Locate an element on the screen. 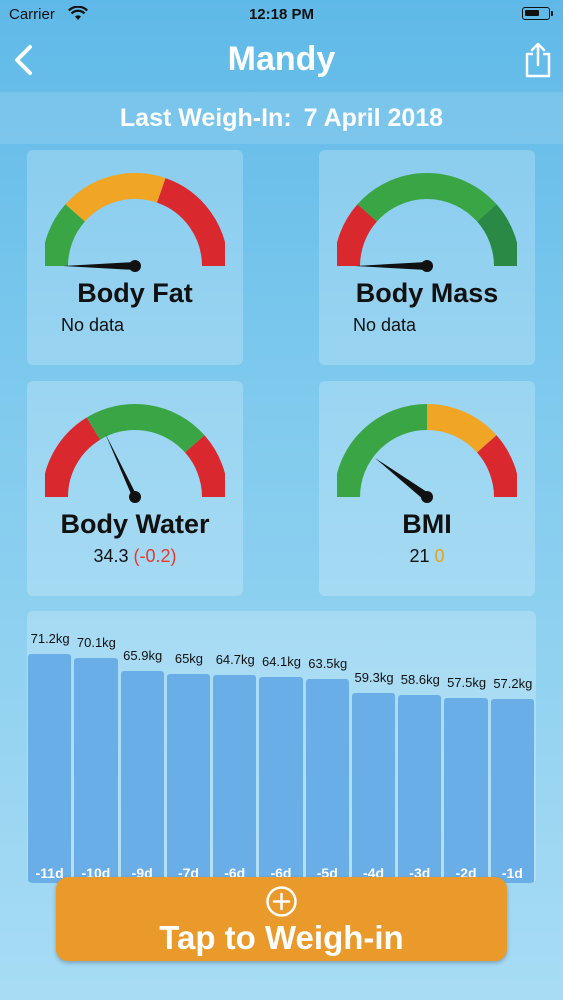 The height and width of the screenshot is (1000, 563). chart-value-label: 65.9kg is located at coordinates (143, 656).